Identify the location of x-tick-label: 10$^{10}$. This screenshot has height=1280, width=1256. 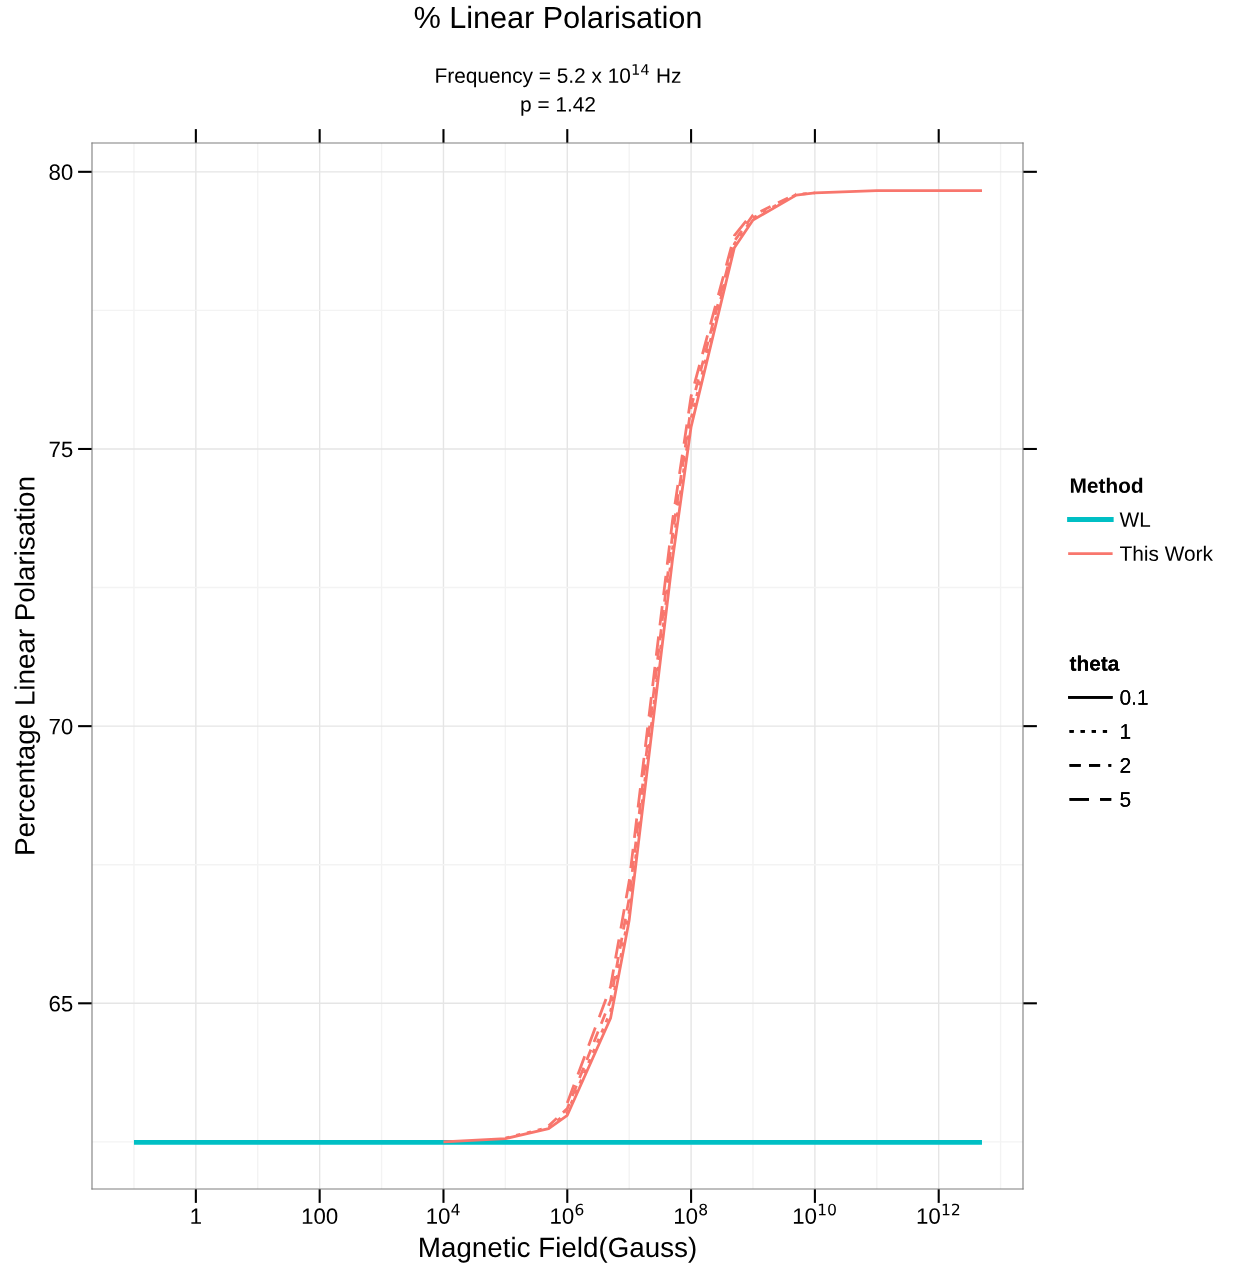
(814, 1213).